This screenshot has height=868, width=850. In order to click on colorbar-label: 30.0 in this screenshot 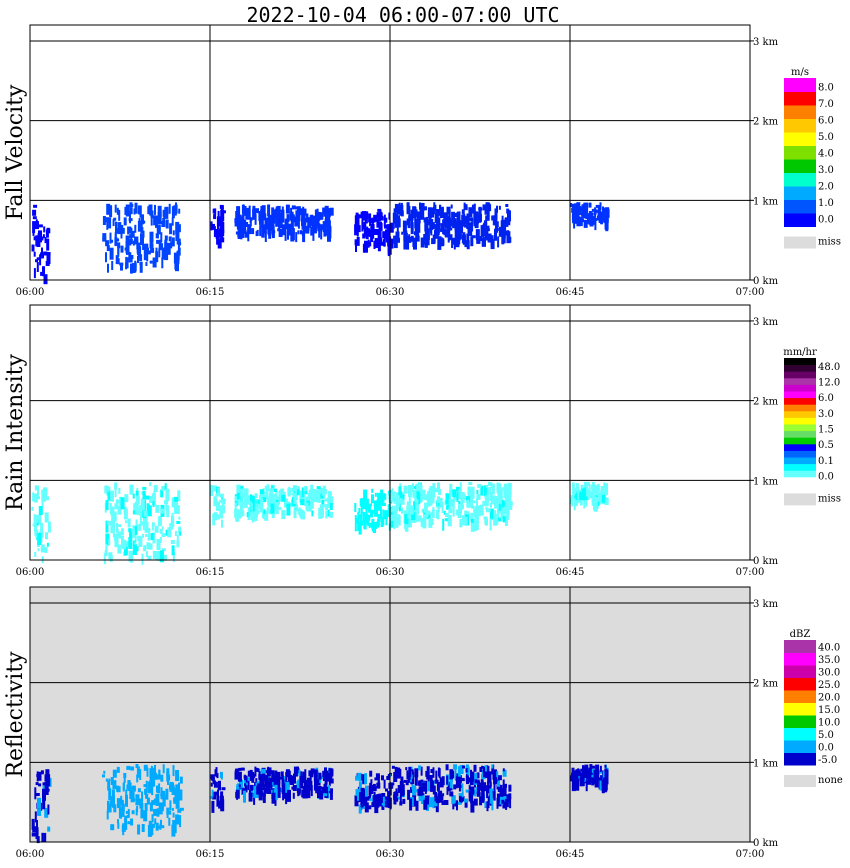, I will do `click(829, 672)`.